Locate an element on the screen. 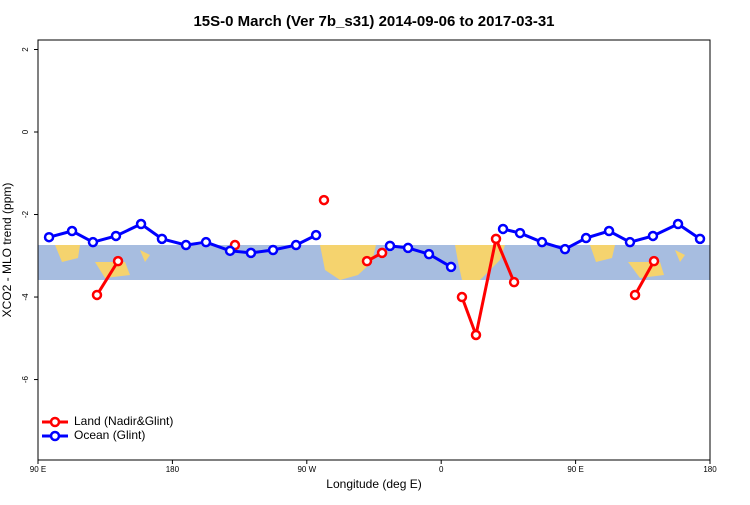 This screenshot has height=505, width=750. x-tick-label: 0 is located at coordinates (441, 469).